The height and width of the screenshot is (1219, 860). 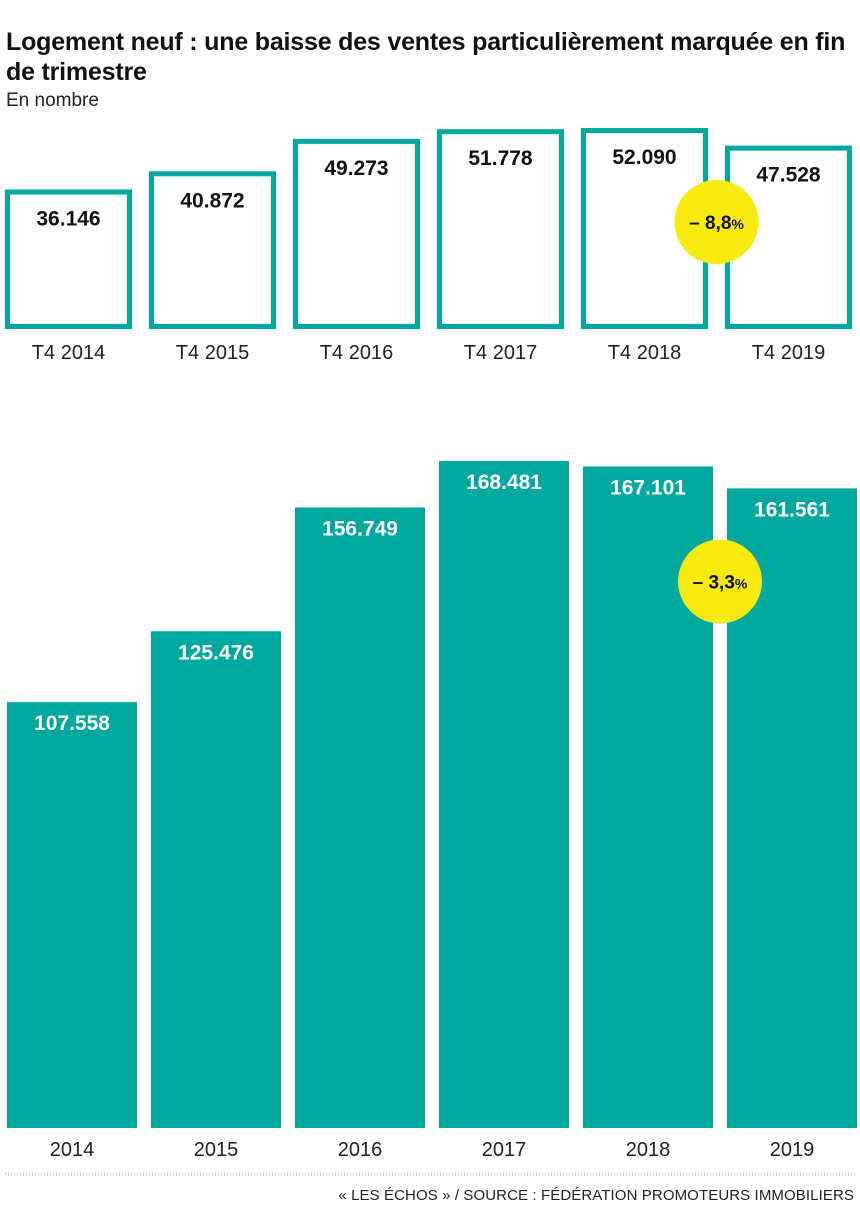 I want to click on tick-label: 2019, so click(x=792, y=1150).